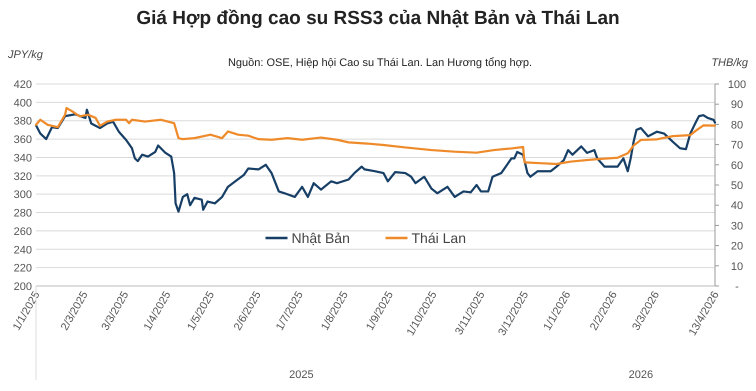 This screenshot has height=391, width=756. Describe the element at coordinates (737, 85) in the screenshot. I see `y2-tick-label: 100` at that location.